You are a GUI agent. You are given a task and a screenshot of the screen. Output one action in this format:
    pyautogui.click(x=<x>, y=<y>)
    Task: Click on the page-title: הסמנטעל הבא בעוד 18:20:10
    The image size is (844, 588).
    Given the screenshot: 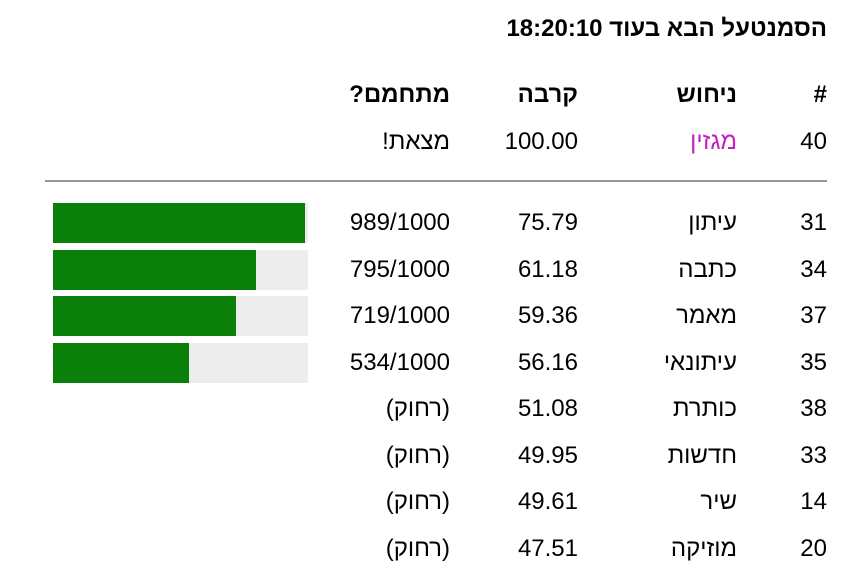 What is the action you would take?
    pyautogui.click(x=666, y=28)
    